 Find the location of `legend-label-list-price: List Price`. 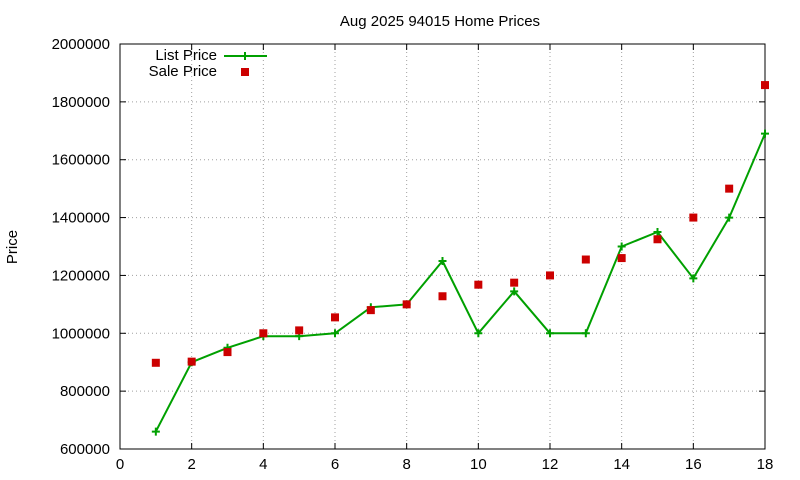

legend-label-list-price: List Price is located at coordinates (186, 55).